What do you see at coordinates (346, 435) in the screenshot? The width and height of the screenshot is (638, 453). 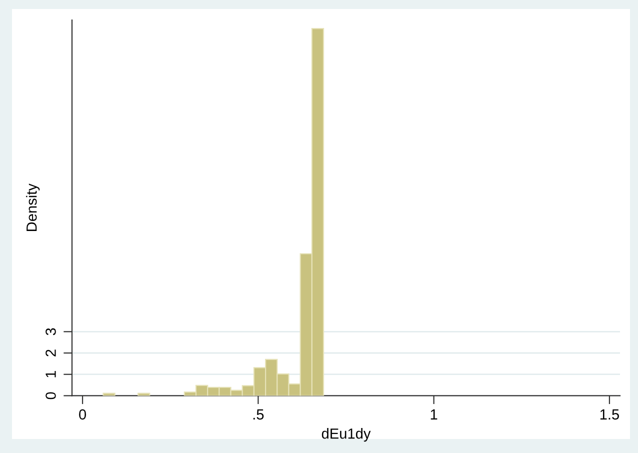 I see `x-axis-title: dEu1dy` at bounding box center [346, 435].